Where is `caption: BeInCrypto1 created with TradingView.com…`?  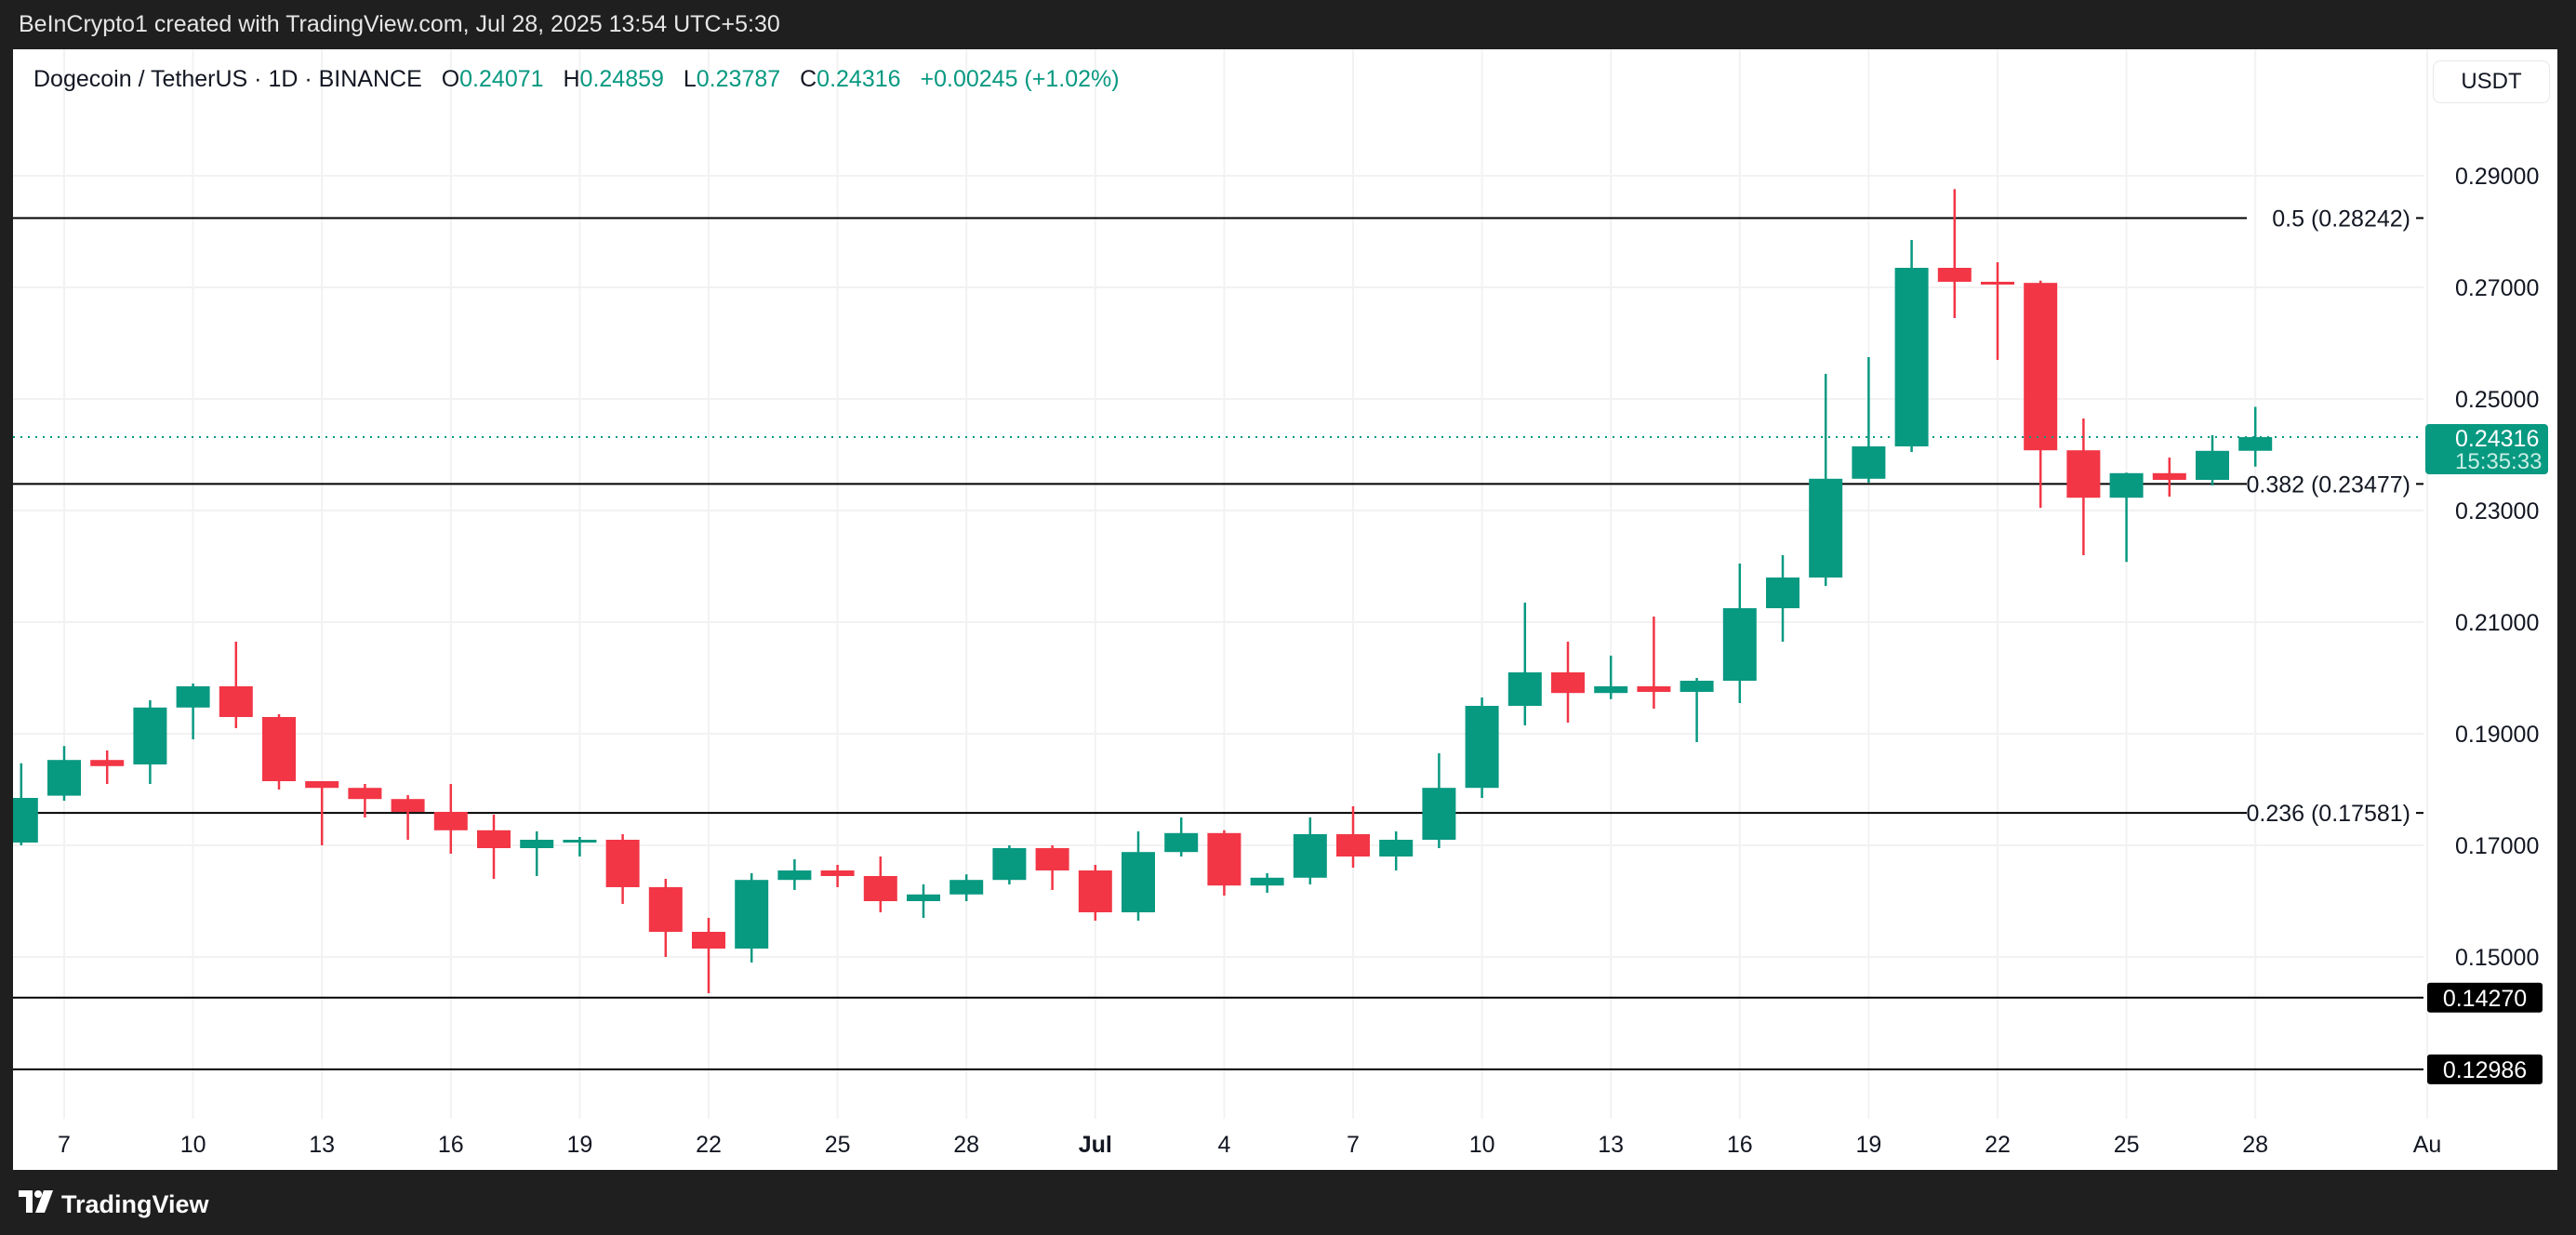
caption: BeInCrypto1 created with TradingView.com… is located at coordinates (399, 24).